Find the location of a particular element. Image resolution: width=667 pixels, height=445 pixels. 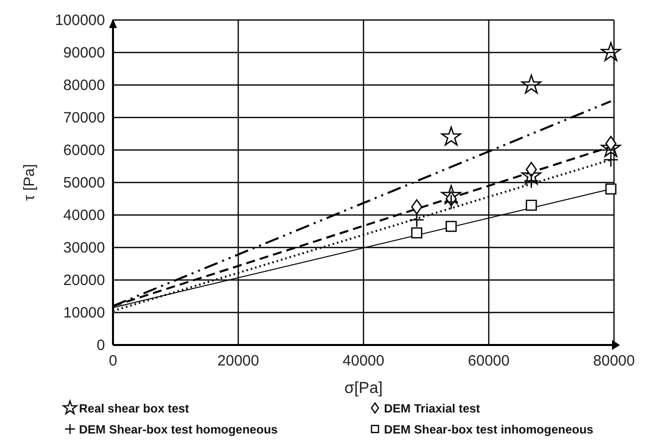

legend-label: Real shear box test is located at coordinates (134, 409).